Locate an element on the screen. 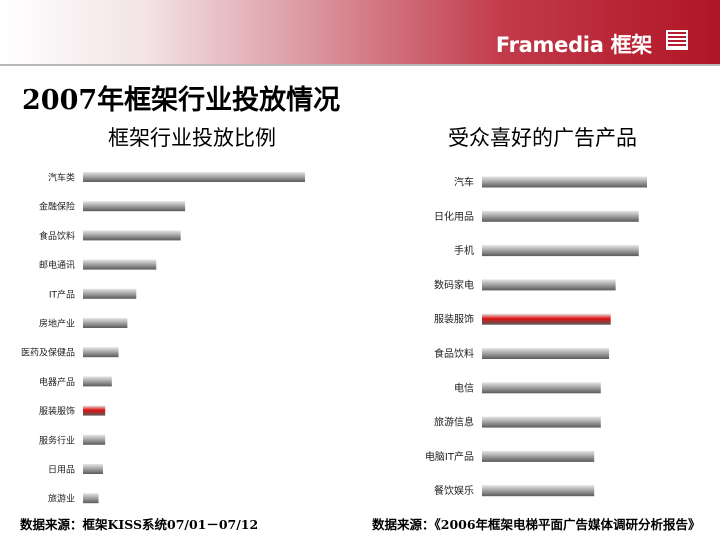 The height and width of the screenshot is (540, 720). left-data-source: 数据来源：框架KISS系统07/01－07/12 is located at coordinates (139, 524).